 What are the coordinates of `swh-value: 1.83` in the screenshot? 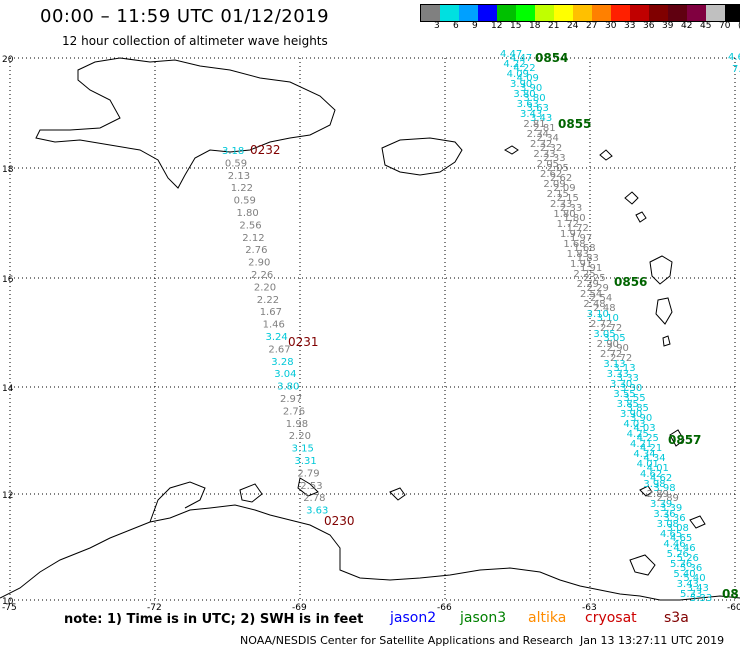 It's located at (578, 254).